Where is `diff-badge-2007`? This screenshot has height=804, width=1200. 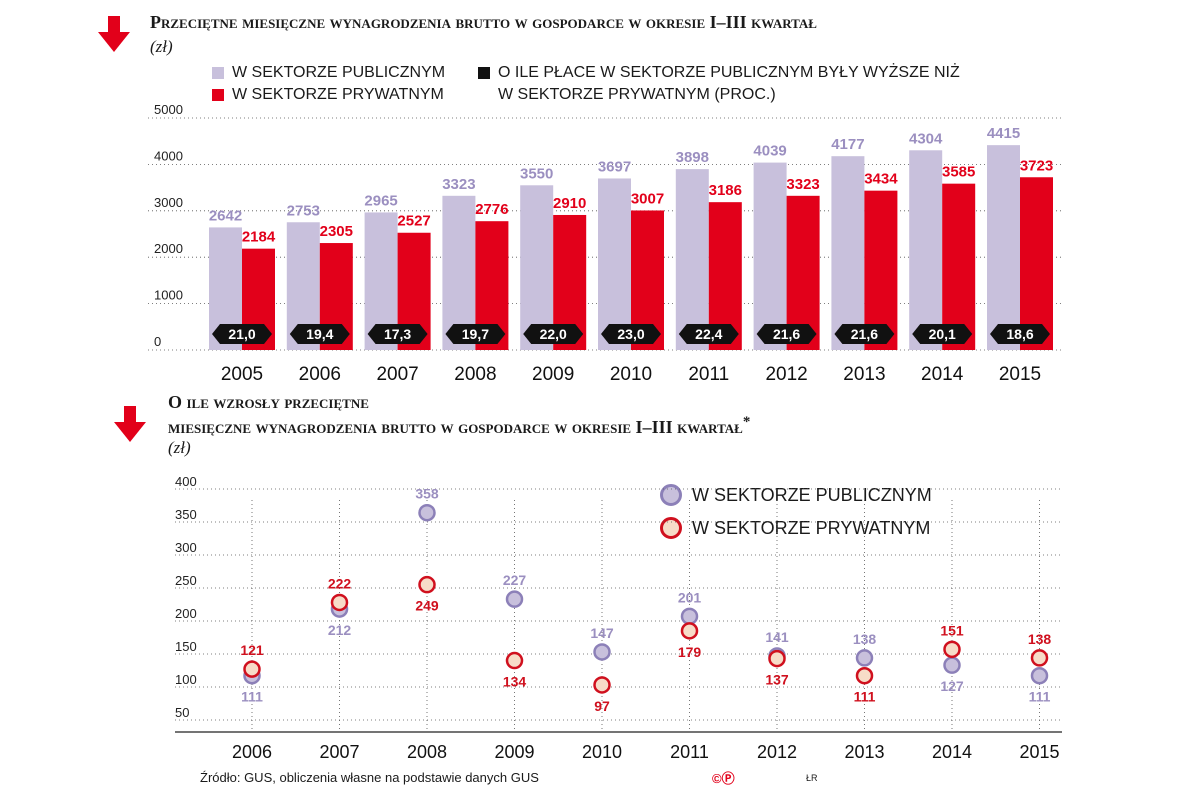 diff-badge-2007 is located at coordinates (397, 334).